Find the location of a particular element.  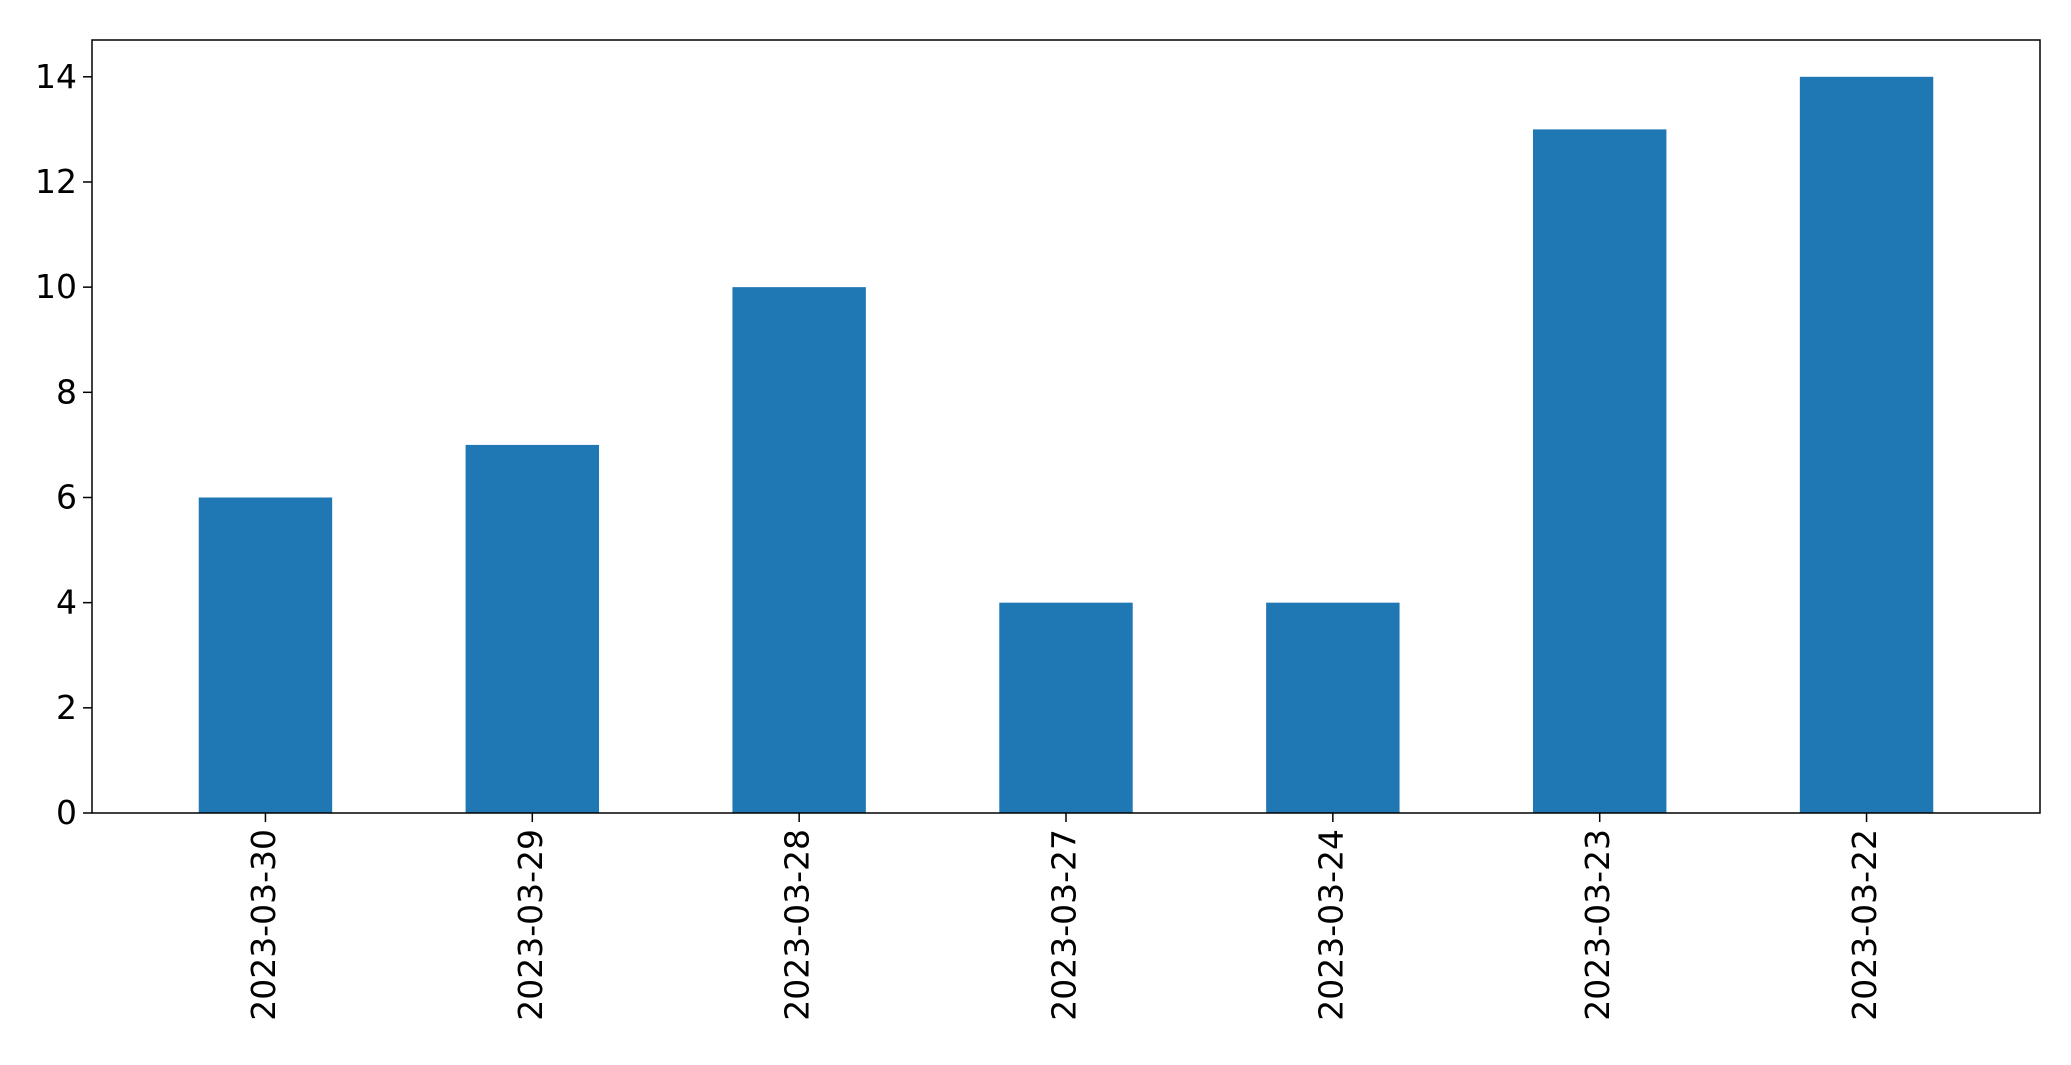

y-tick-label: 4 is located at coordinates (66, 602).